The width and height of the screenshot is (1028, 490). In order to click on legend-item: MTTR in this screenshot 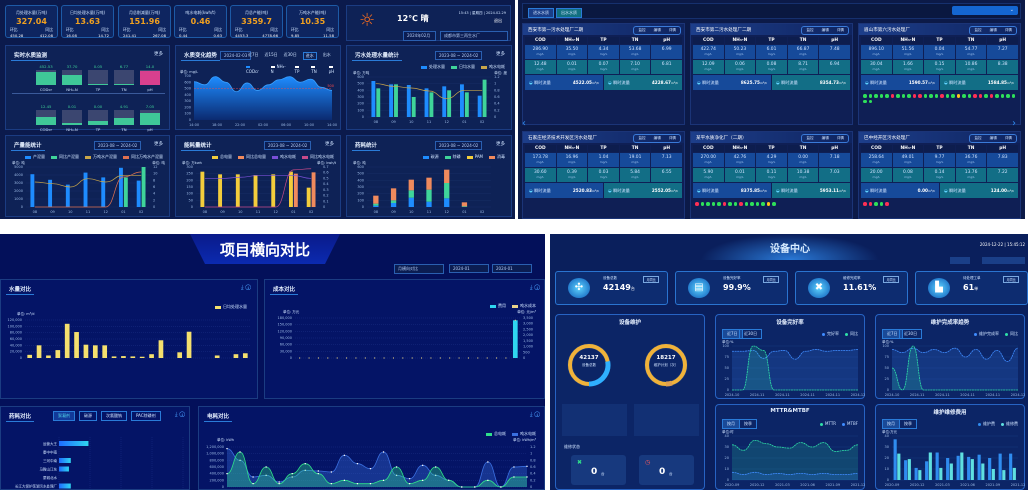, I will do `click(828, 423)`.